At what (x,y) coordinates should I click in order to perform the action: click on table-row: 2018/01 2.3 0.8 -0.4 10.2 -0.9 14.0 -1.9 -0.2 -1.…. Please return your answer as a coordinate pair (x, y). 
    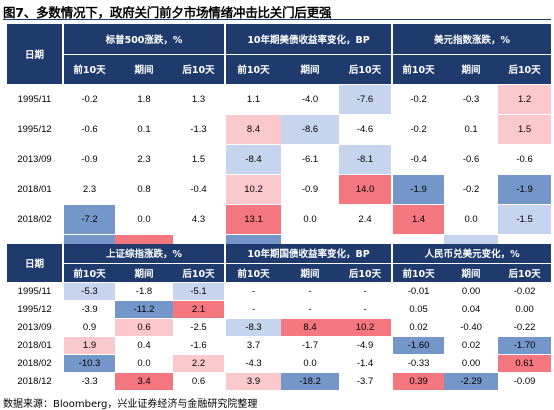
    Looking at the image, I should click on (279, 188).